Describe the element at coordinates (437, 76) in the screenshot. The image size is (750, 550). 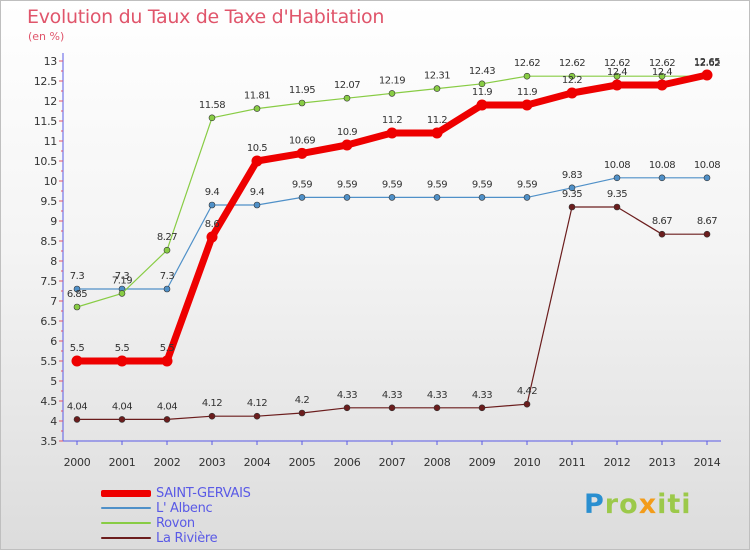
I see `data-label: 12.31` at that location.